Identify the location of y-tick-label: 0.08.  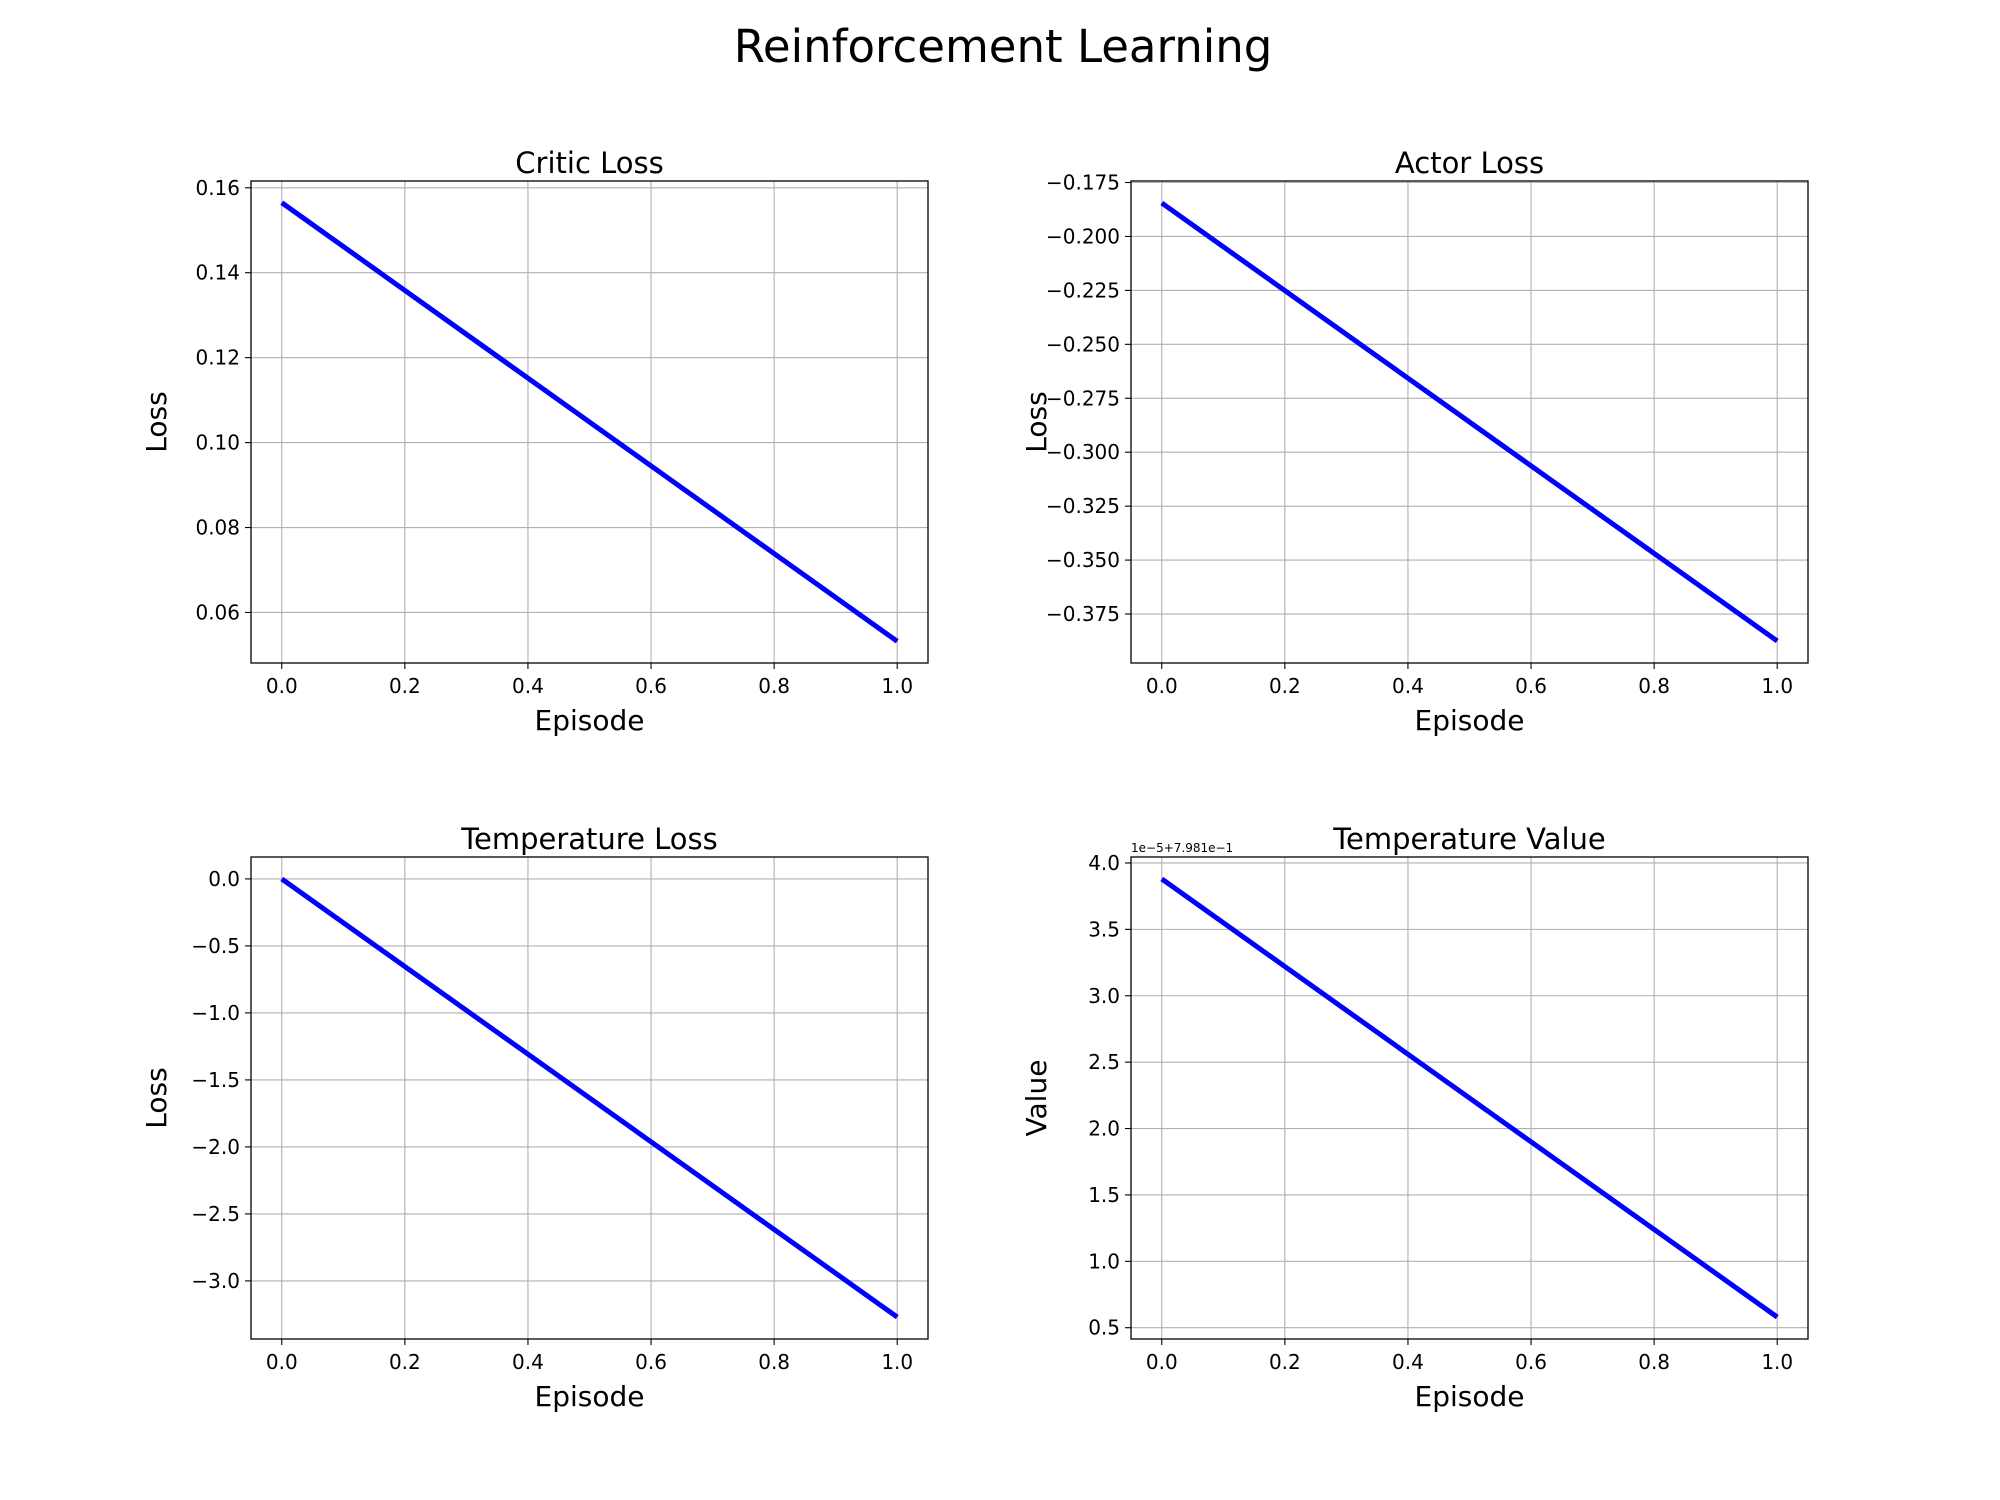
(217, 528).